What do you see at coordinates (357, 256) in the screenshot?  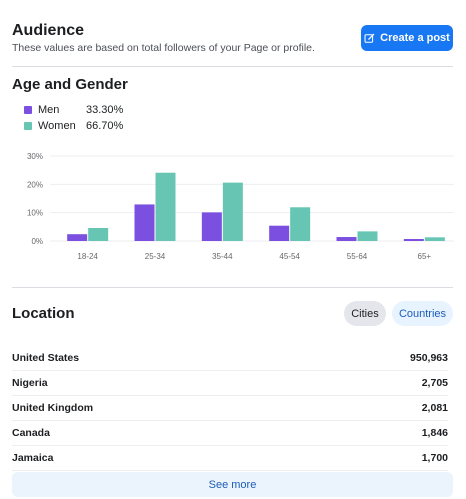 I see `x-tick-label: 55-64` at bounding box center [357, 256].